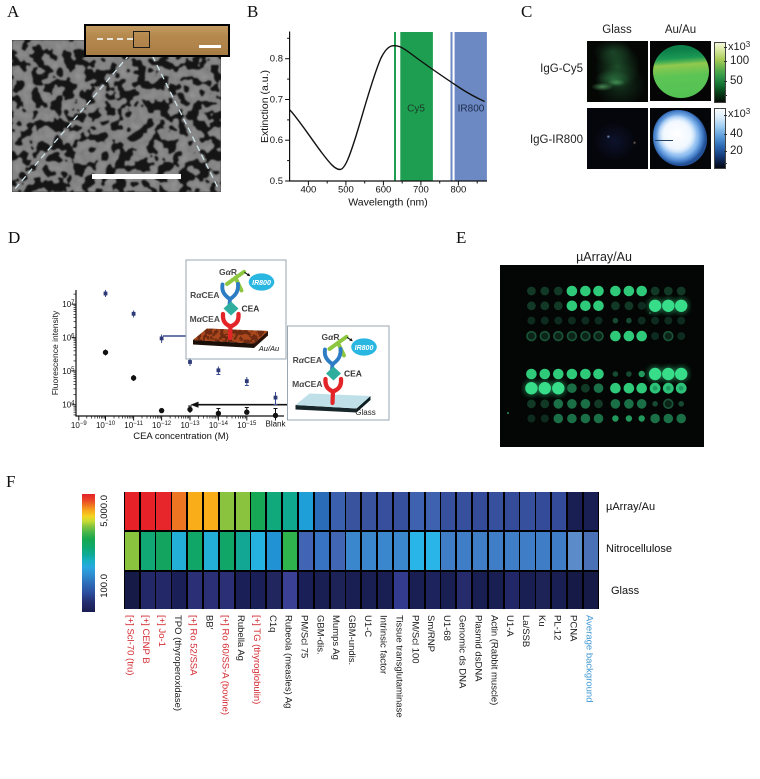 The height and width of the screenshot is (779, 760). Describe the element at coordinates (269, 348) in the screenshot. I see `svg-text: Au/Au` at that location.